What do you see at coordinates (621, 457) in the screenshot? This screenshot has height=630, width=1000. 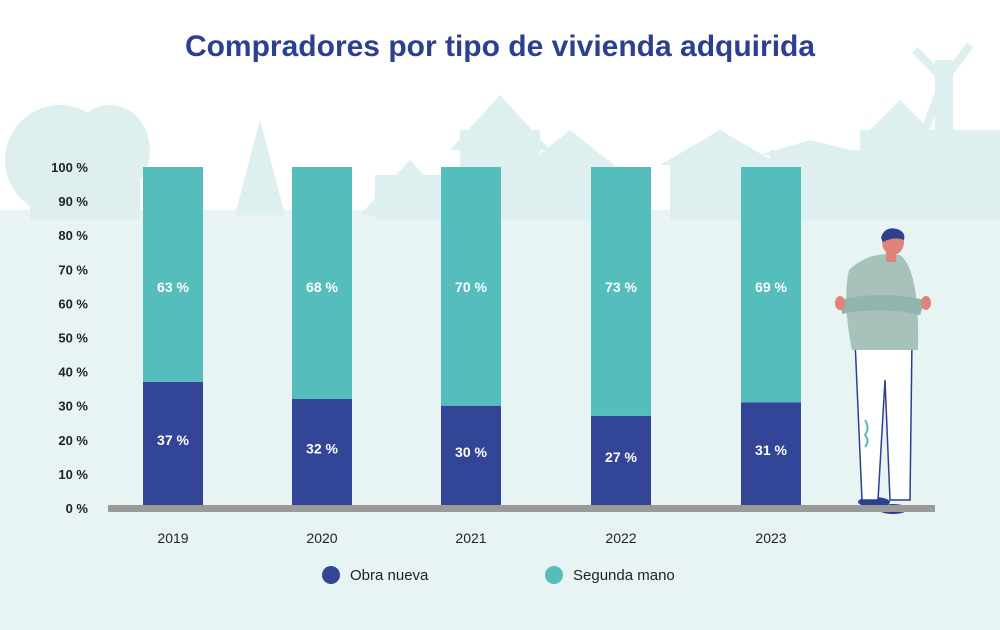 I see `bar-value-label: 27 %` at bounding box center [621, 457].